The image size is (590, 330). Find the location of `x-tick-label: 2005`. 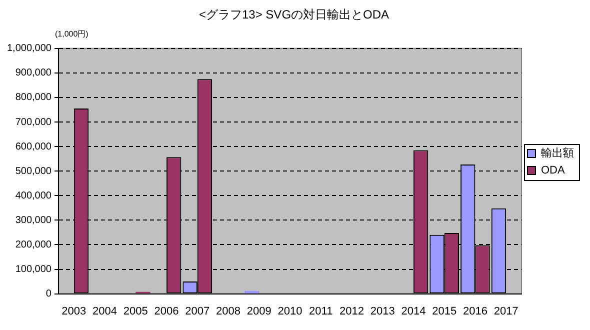

x-tick-label: 2005 is located at coordinates (135, 311).